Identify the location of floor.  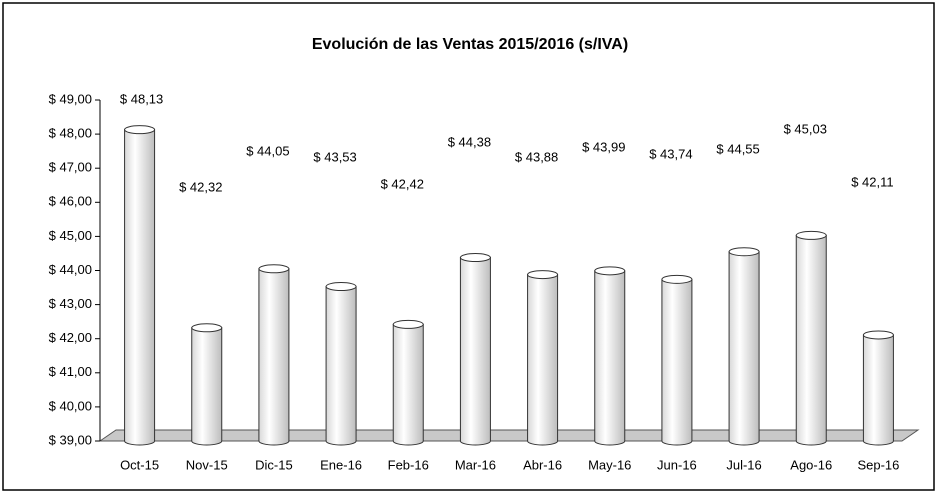
(509, 435).